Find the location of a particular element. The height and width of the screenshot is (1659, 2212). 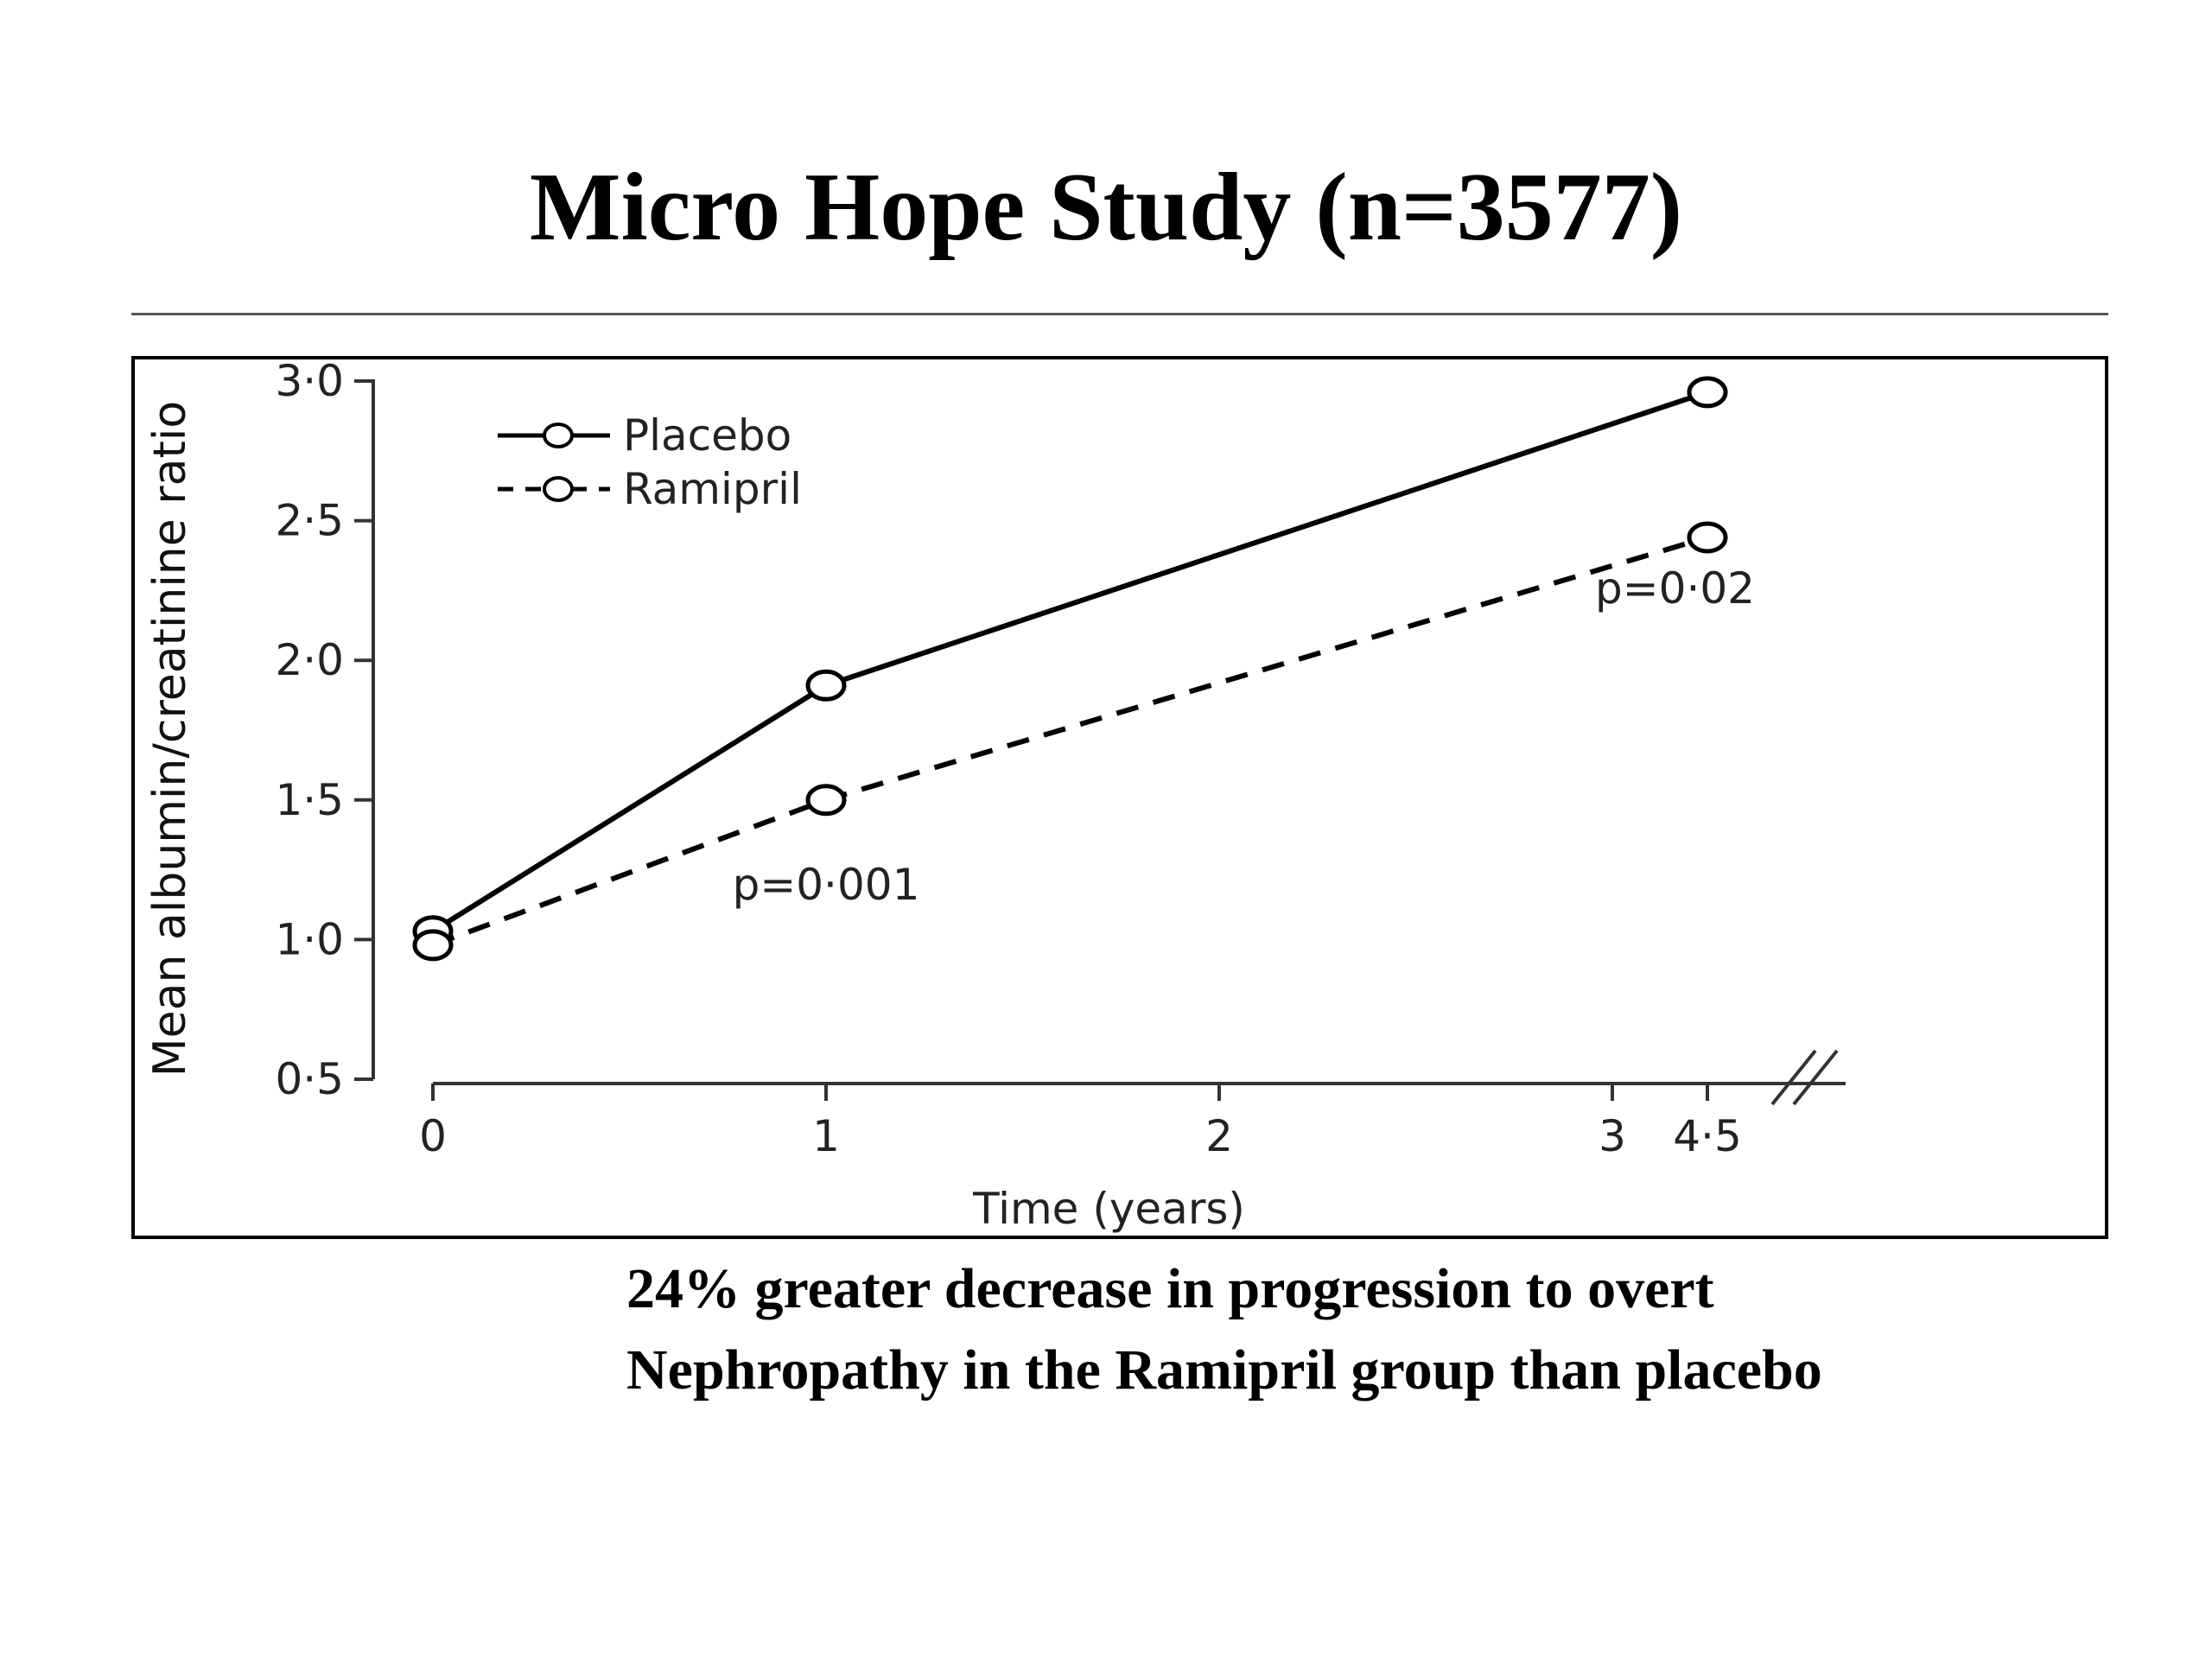

legend-label: Ramipril is located at coordinates (712, 489).